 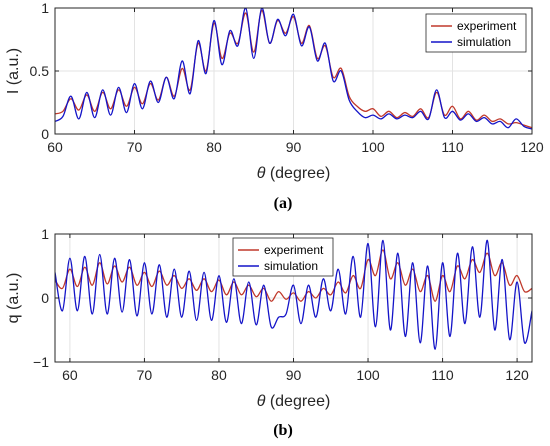 I want to click on panel-b-label: (b), so click(x=283, y=430).